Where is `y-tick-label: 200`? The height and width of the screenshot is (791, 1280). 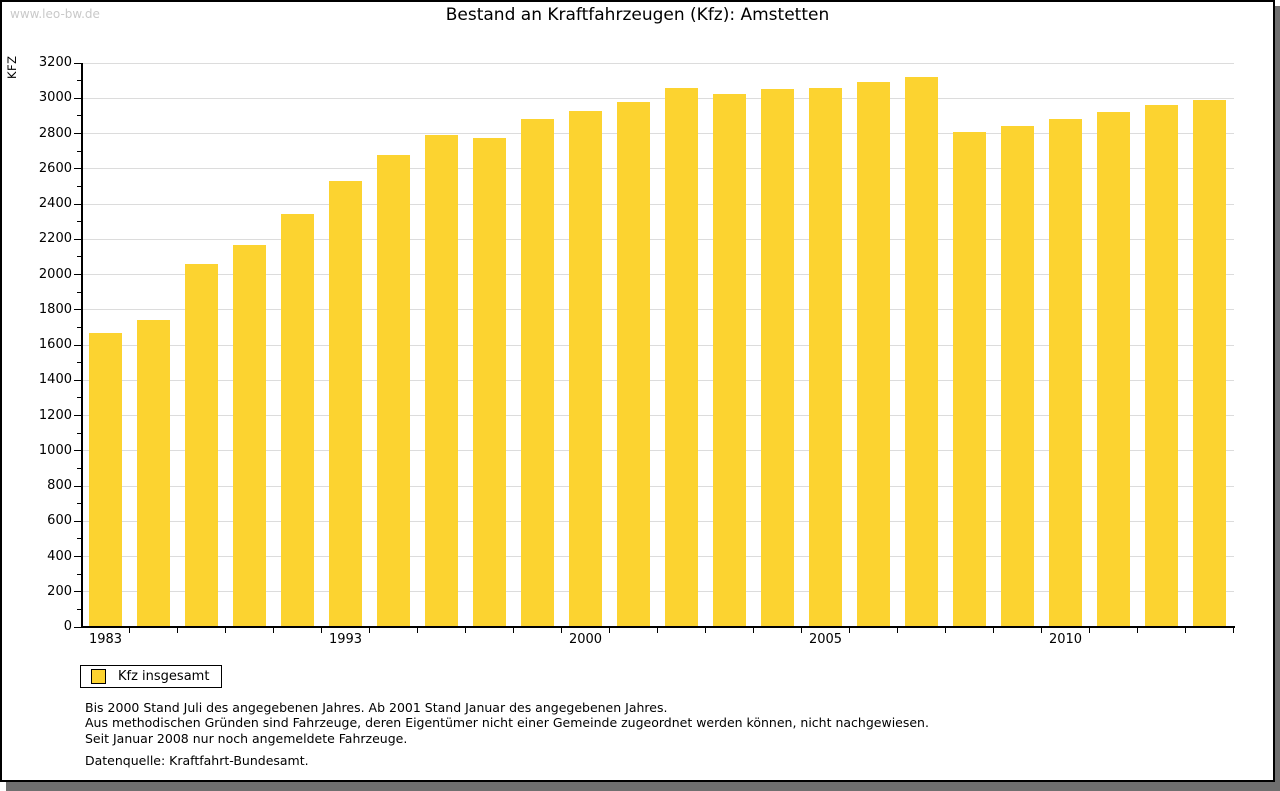 y-tick-label: 200 is located at coordinates (59, 591).